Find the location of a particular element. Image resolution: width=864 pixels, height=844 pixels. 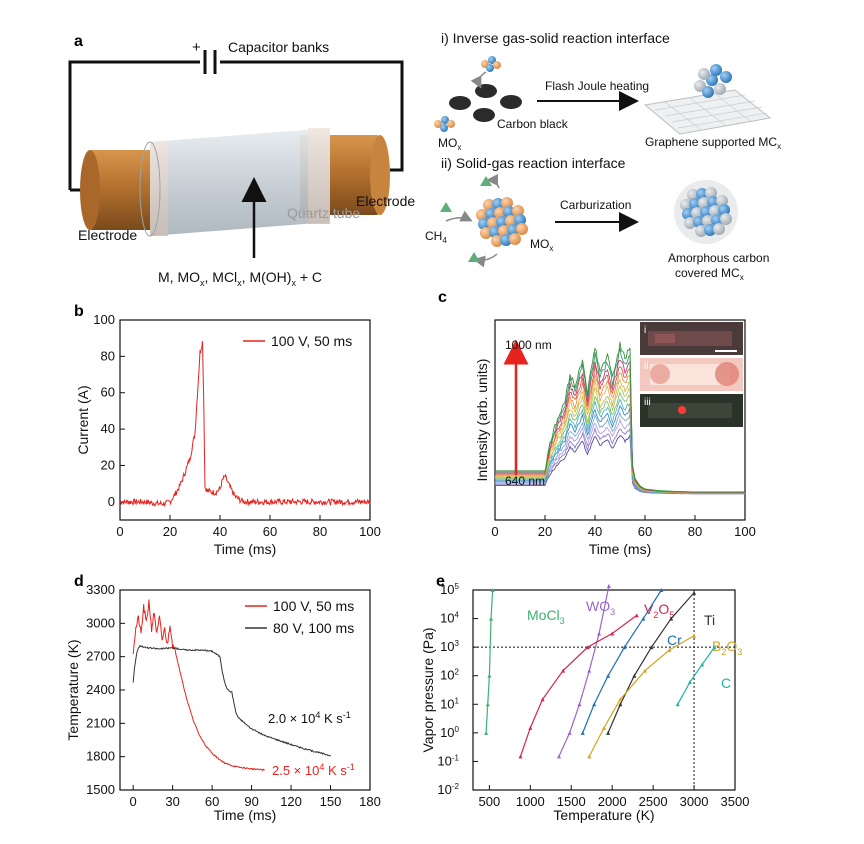

panel-label-b: b is located at coordinates (79, 311).